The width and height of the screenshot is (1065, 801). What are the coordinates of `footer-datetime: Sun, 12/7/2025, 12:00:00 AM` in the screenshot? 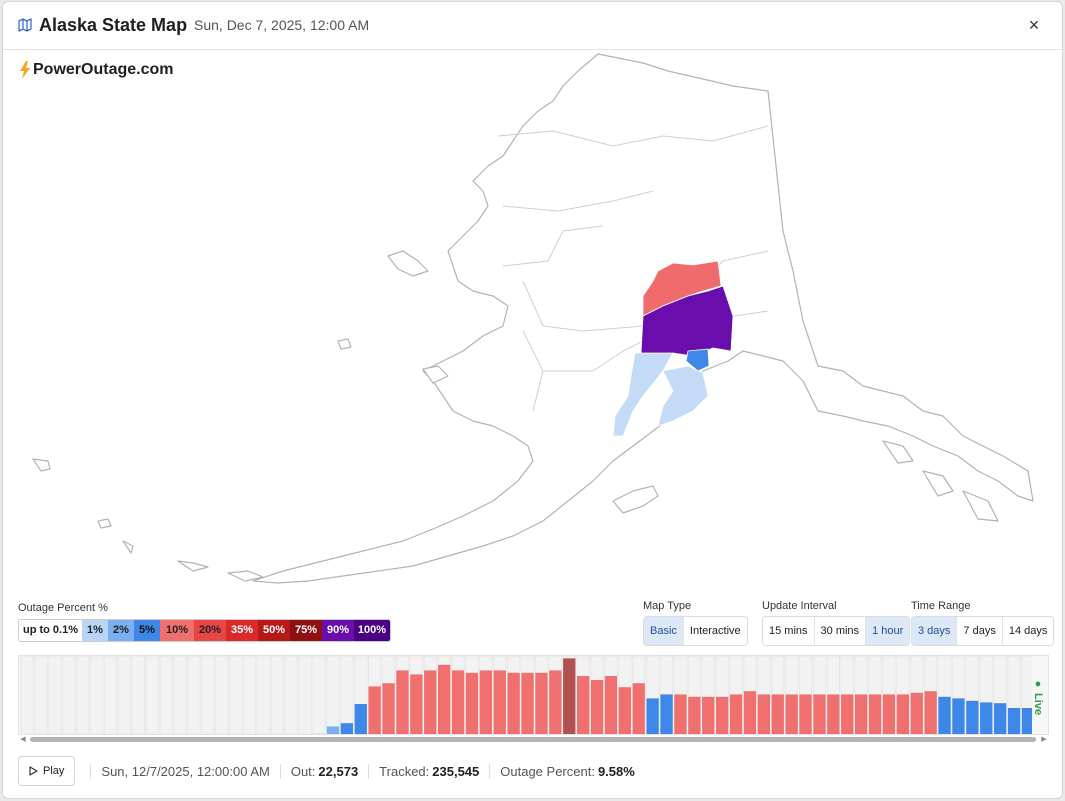 It's located at (184, 771).